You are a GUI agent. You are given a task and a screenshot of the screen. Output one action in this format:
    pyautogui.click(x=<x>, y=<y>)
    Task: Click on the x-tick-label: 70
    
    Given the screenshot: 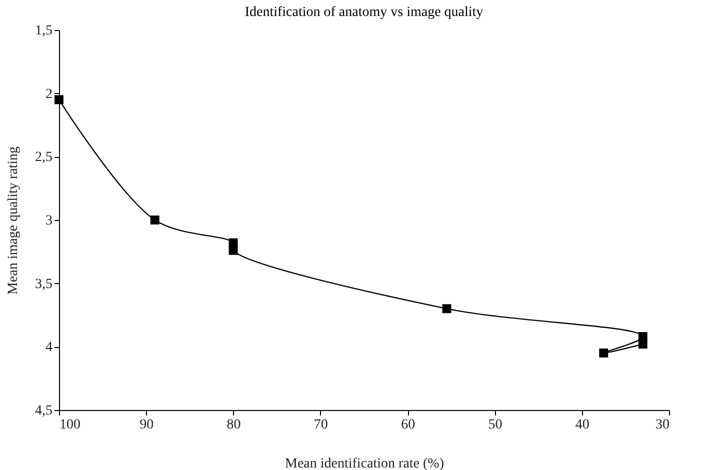 What is the action you would take?
    pyautogui.click(x=321, y=425)
    